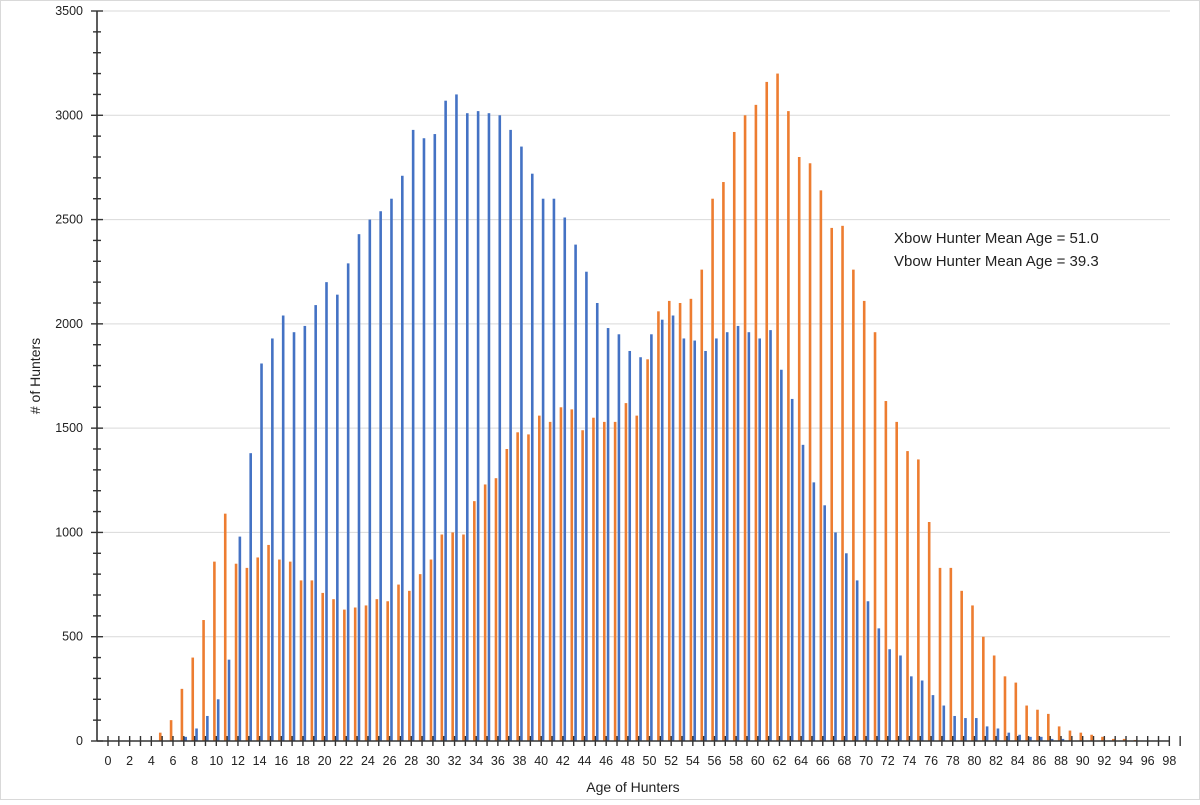 This screenshot has width=1200, height=805. Describe the element at coordinates (758, 761) in the screenshot. I see `x-tick-label: 60` at that location.